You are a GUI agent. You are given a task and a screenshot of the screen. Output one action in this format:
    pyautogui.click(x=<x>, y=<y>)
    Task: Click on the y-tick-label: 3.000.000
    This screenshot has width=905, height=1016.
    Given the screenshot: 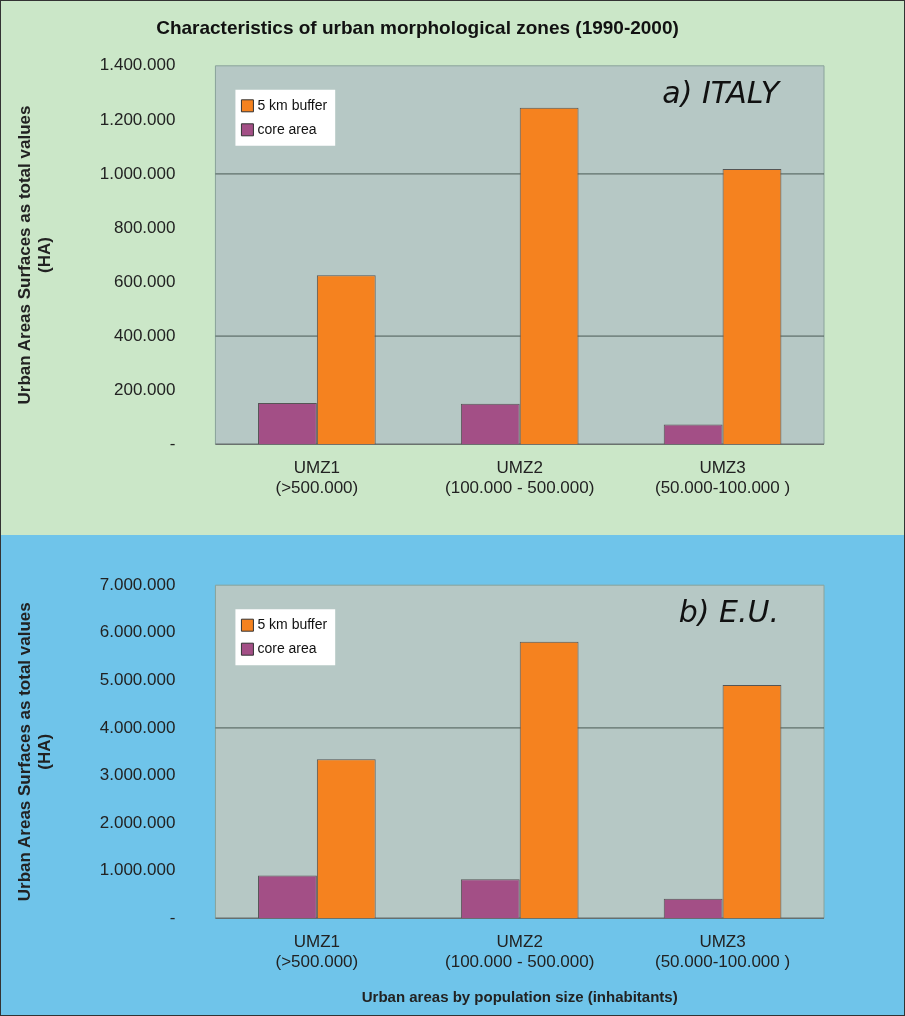 What is the action you would take?
    pyautogui.click(x=137, y=775)
    